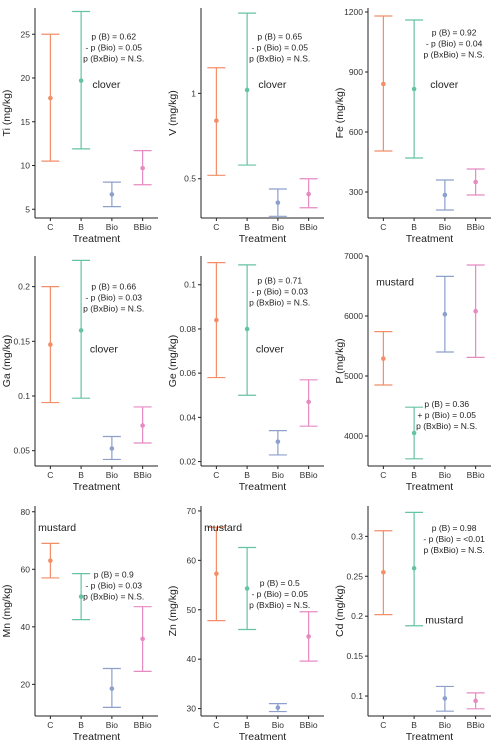 The width and height of the screenshot is (500, 747). What do you see at coordinates (354, 576) in the screenshot?
I see `y-tick-label: 0.25` at bounding box center [354, 576].